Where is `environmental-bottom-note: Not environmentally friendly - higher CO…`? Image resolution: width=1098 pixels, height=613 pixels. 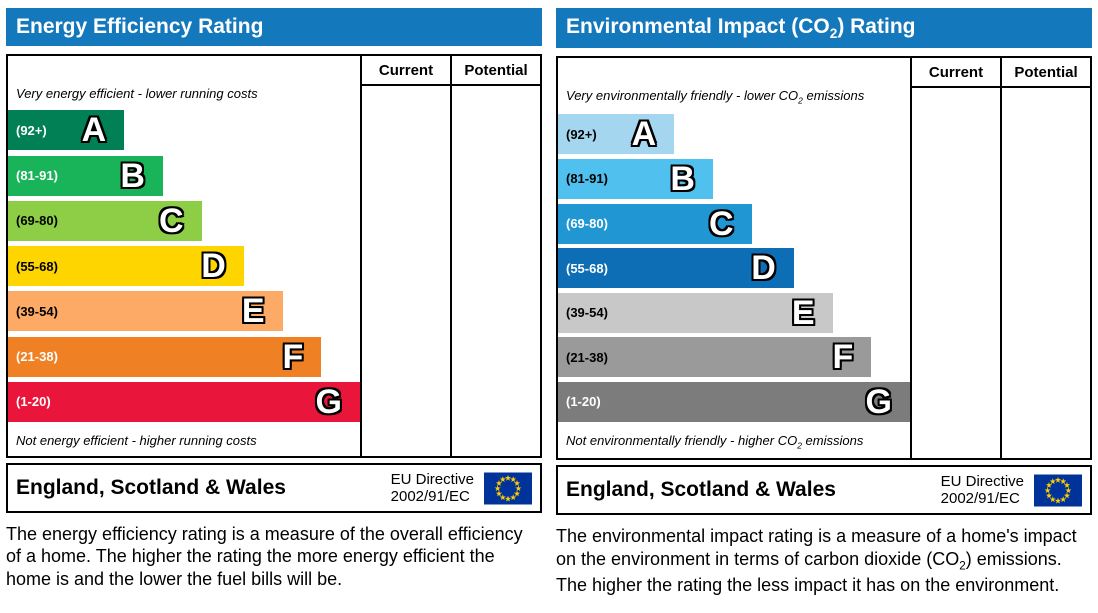 environmental-bottom-note: Not environmentally friendly - higher CO… is located at coordinates (734, 444).